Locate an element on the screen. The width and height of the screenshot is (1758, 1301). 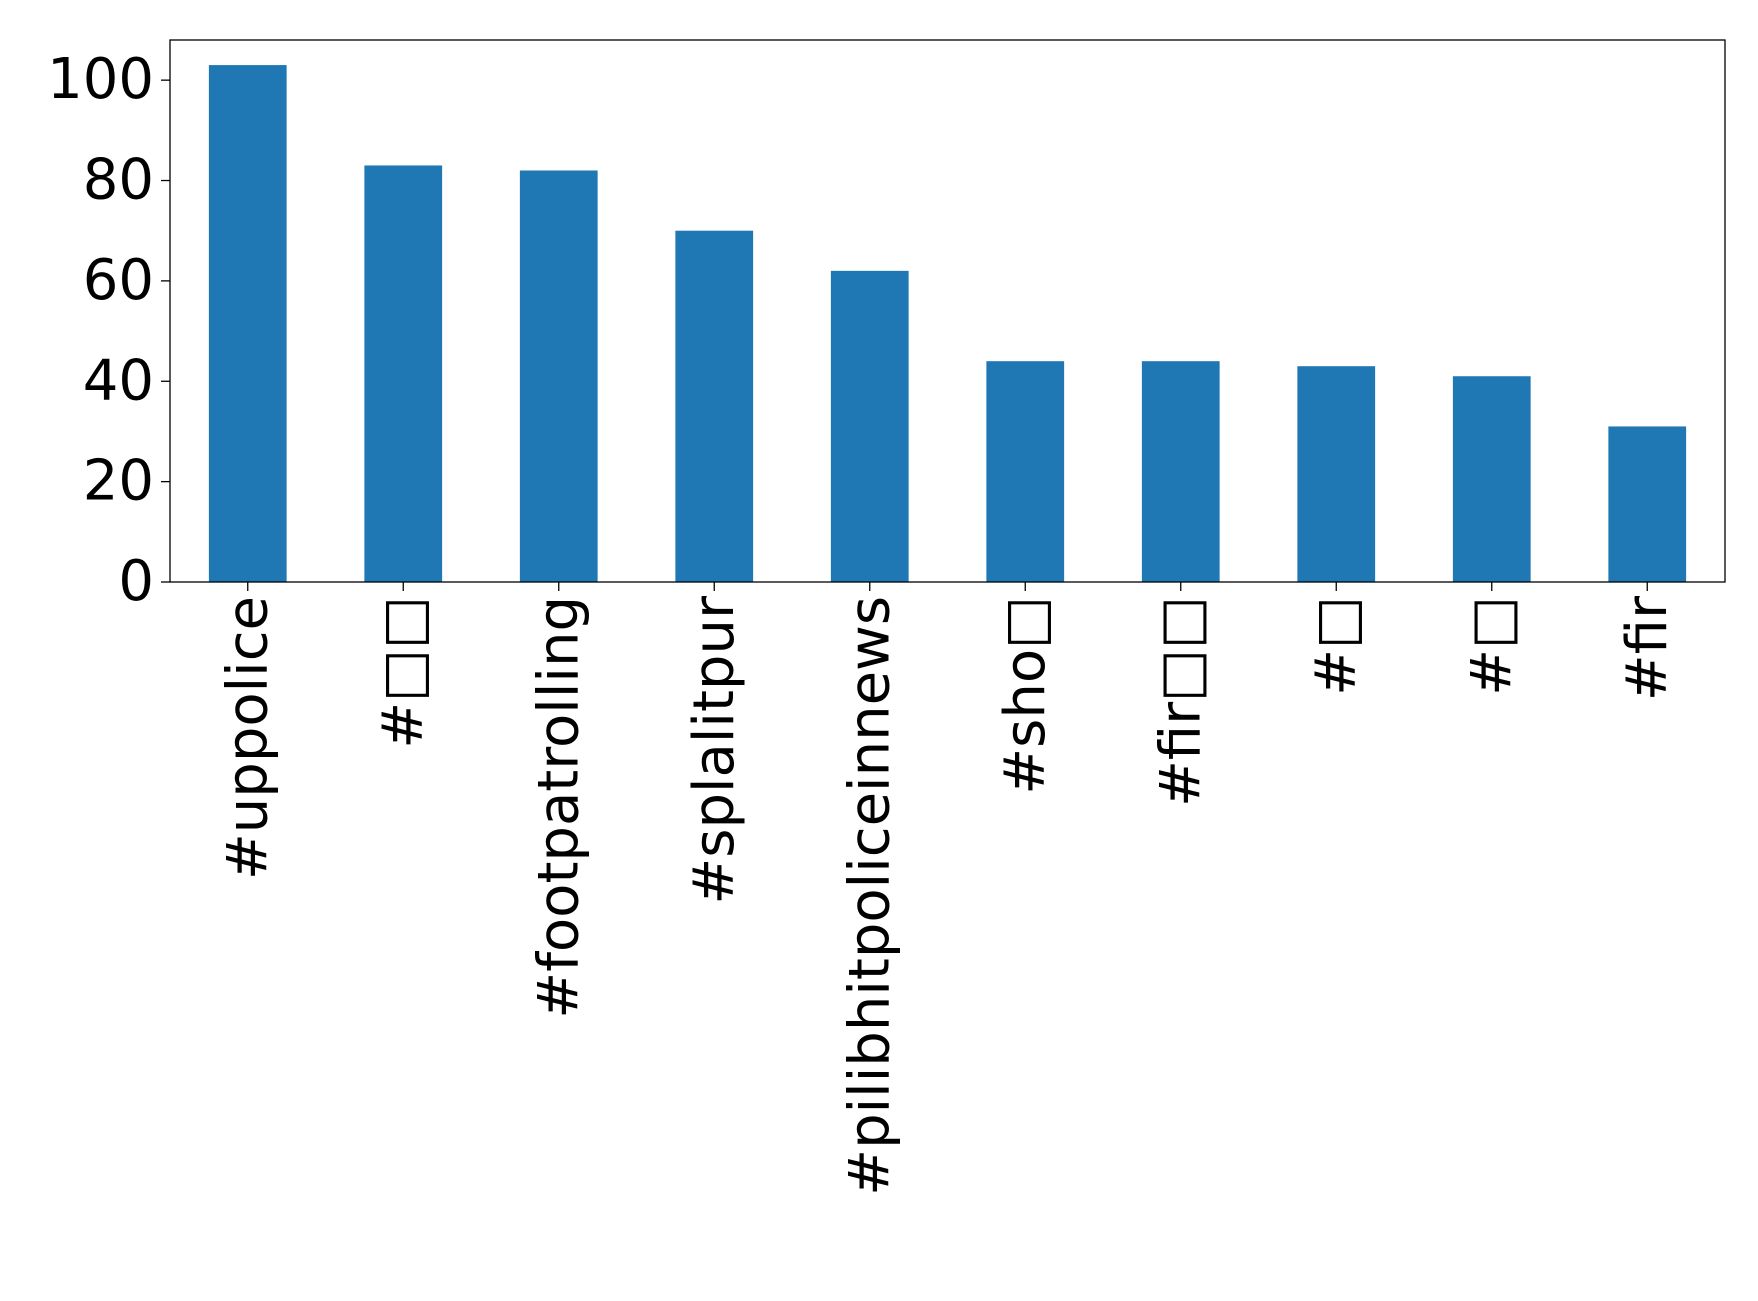
x-tick-label-4: #pilibhitpoliceinnews is located at coordinates (869, 896).